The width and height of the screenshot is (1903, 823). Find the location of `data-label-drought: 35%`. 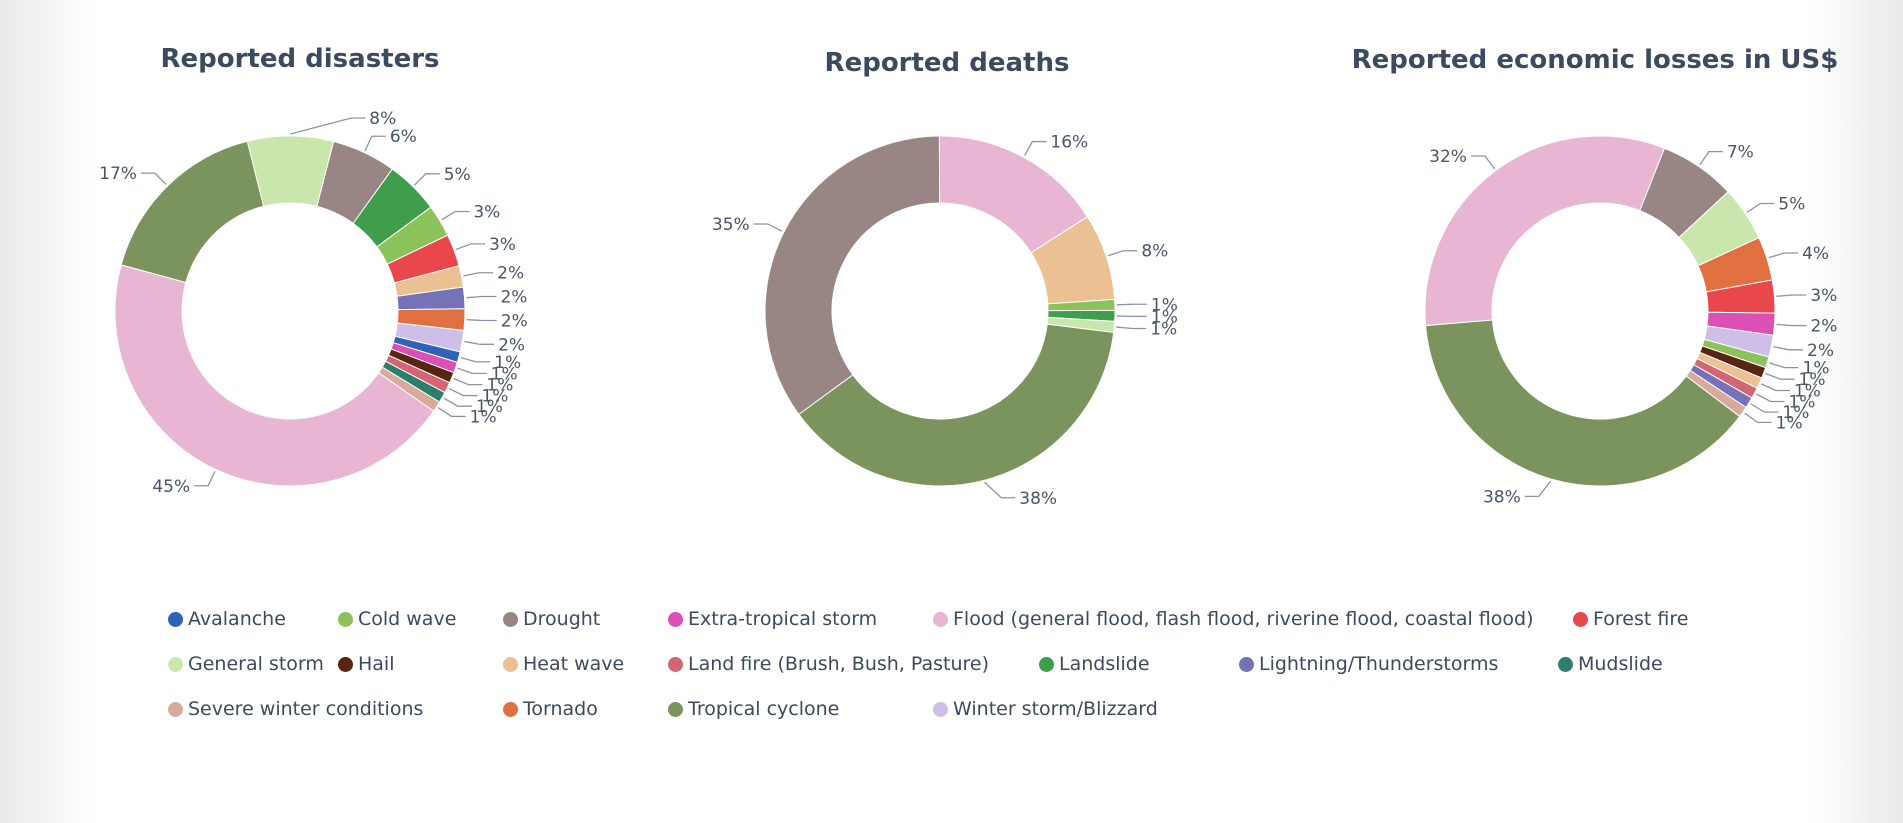

data-label-drought: 35% is located at coordinates (731, 225).